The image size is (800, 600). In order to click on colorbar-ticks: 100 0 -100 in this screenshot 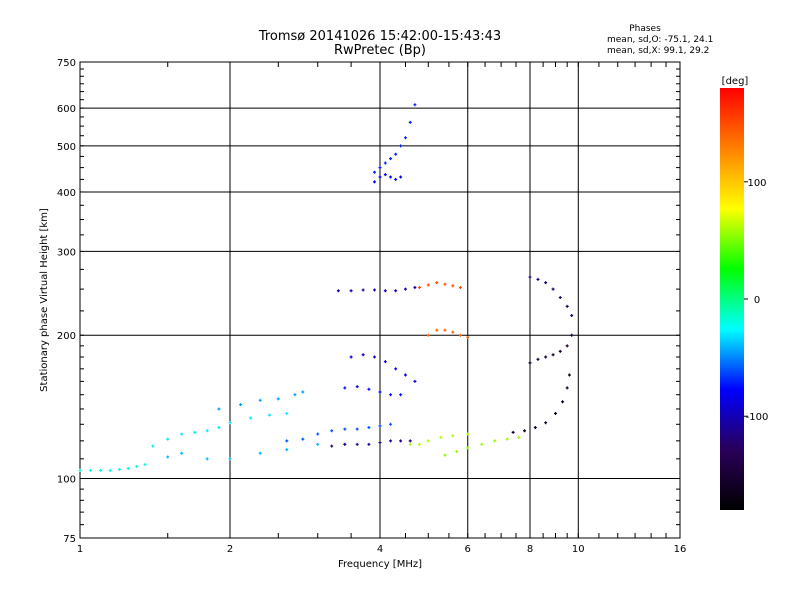, I will do `click(756, 300)`.